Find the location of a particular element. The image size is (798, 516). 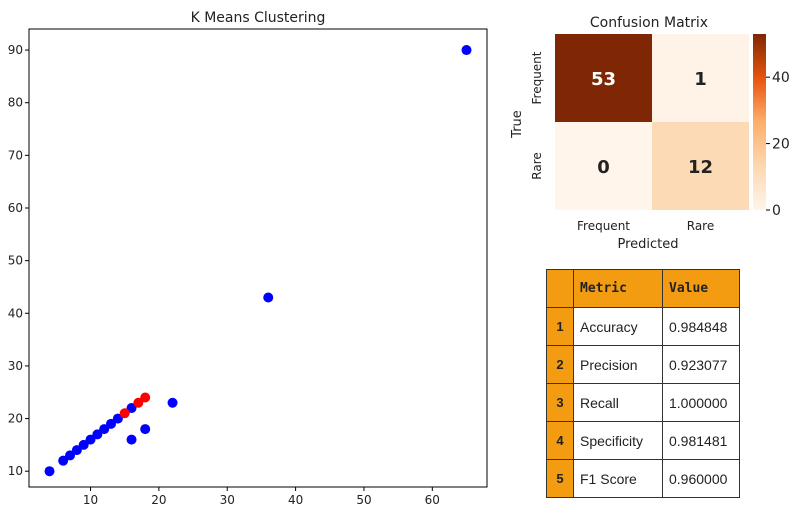

colorbar-tick-label: 20 is located at coordinates (781, 145).